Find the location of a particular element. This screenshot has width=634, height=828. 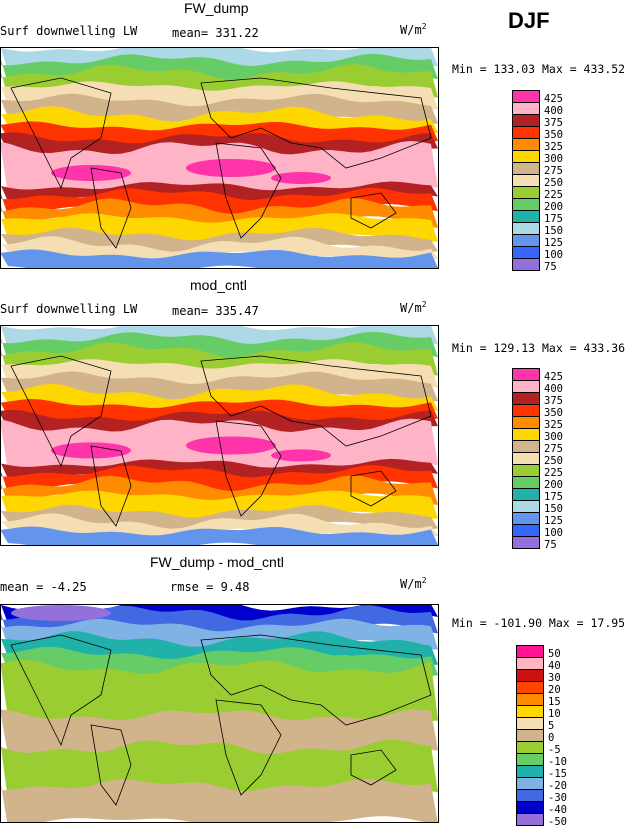

panel-2-variable-label: Surf downwelling LW is located at coordinates (69, 309).